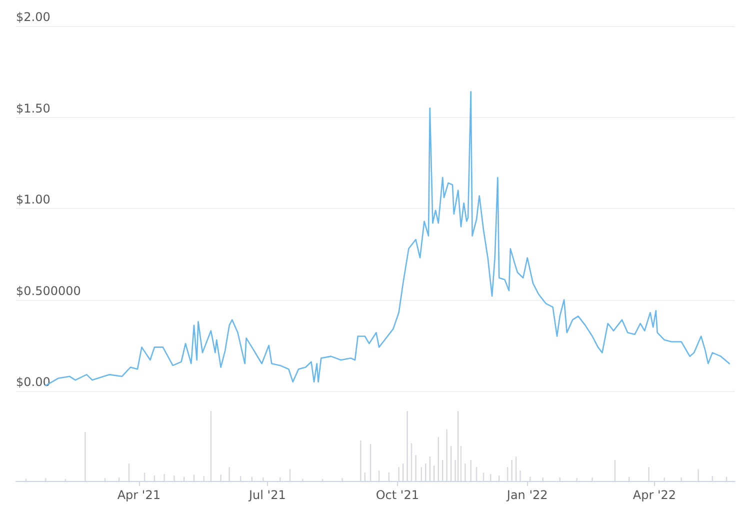 Image resolution: width=756 pixels, height=515 pixels. What do you see at coordinates (48, 291) in the screenshot?
I see `y-tick-label: $0.500000` at bounding box center [48, 291].